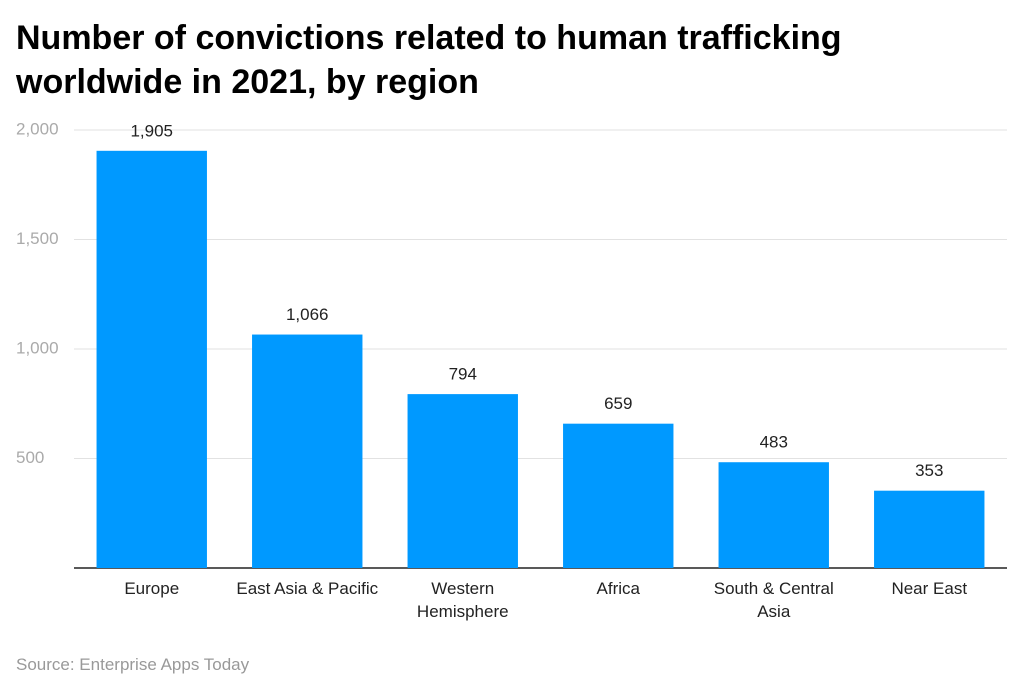 The height and width of the screenshot is (694, 1024). What do you see at coordinates (37, 128) in the screenshot?
I see `y-tick-label: 2,000` at bounding box center [37, 128].